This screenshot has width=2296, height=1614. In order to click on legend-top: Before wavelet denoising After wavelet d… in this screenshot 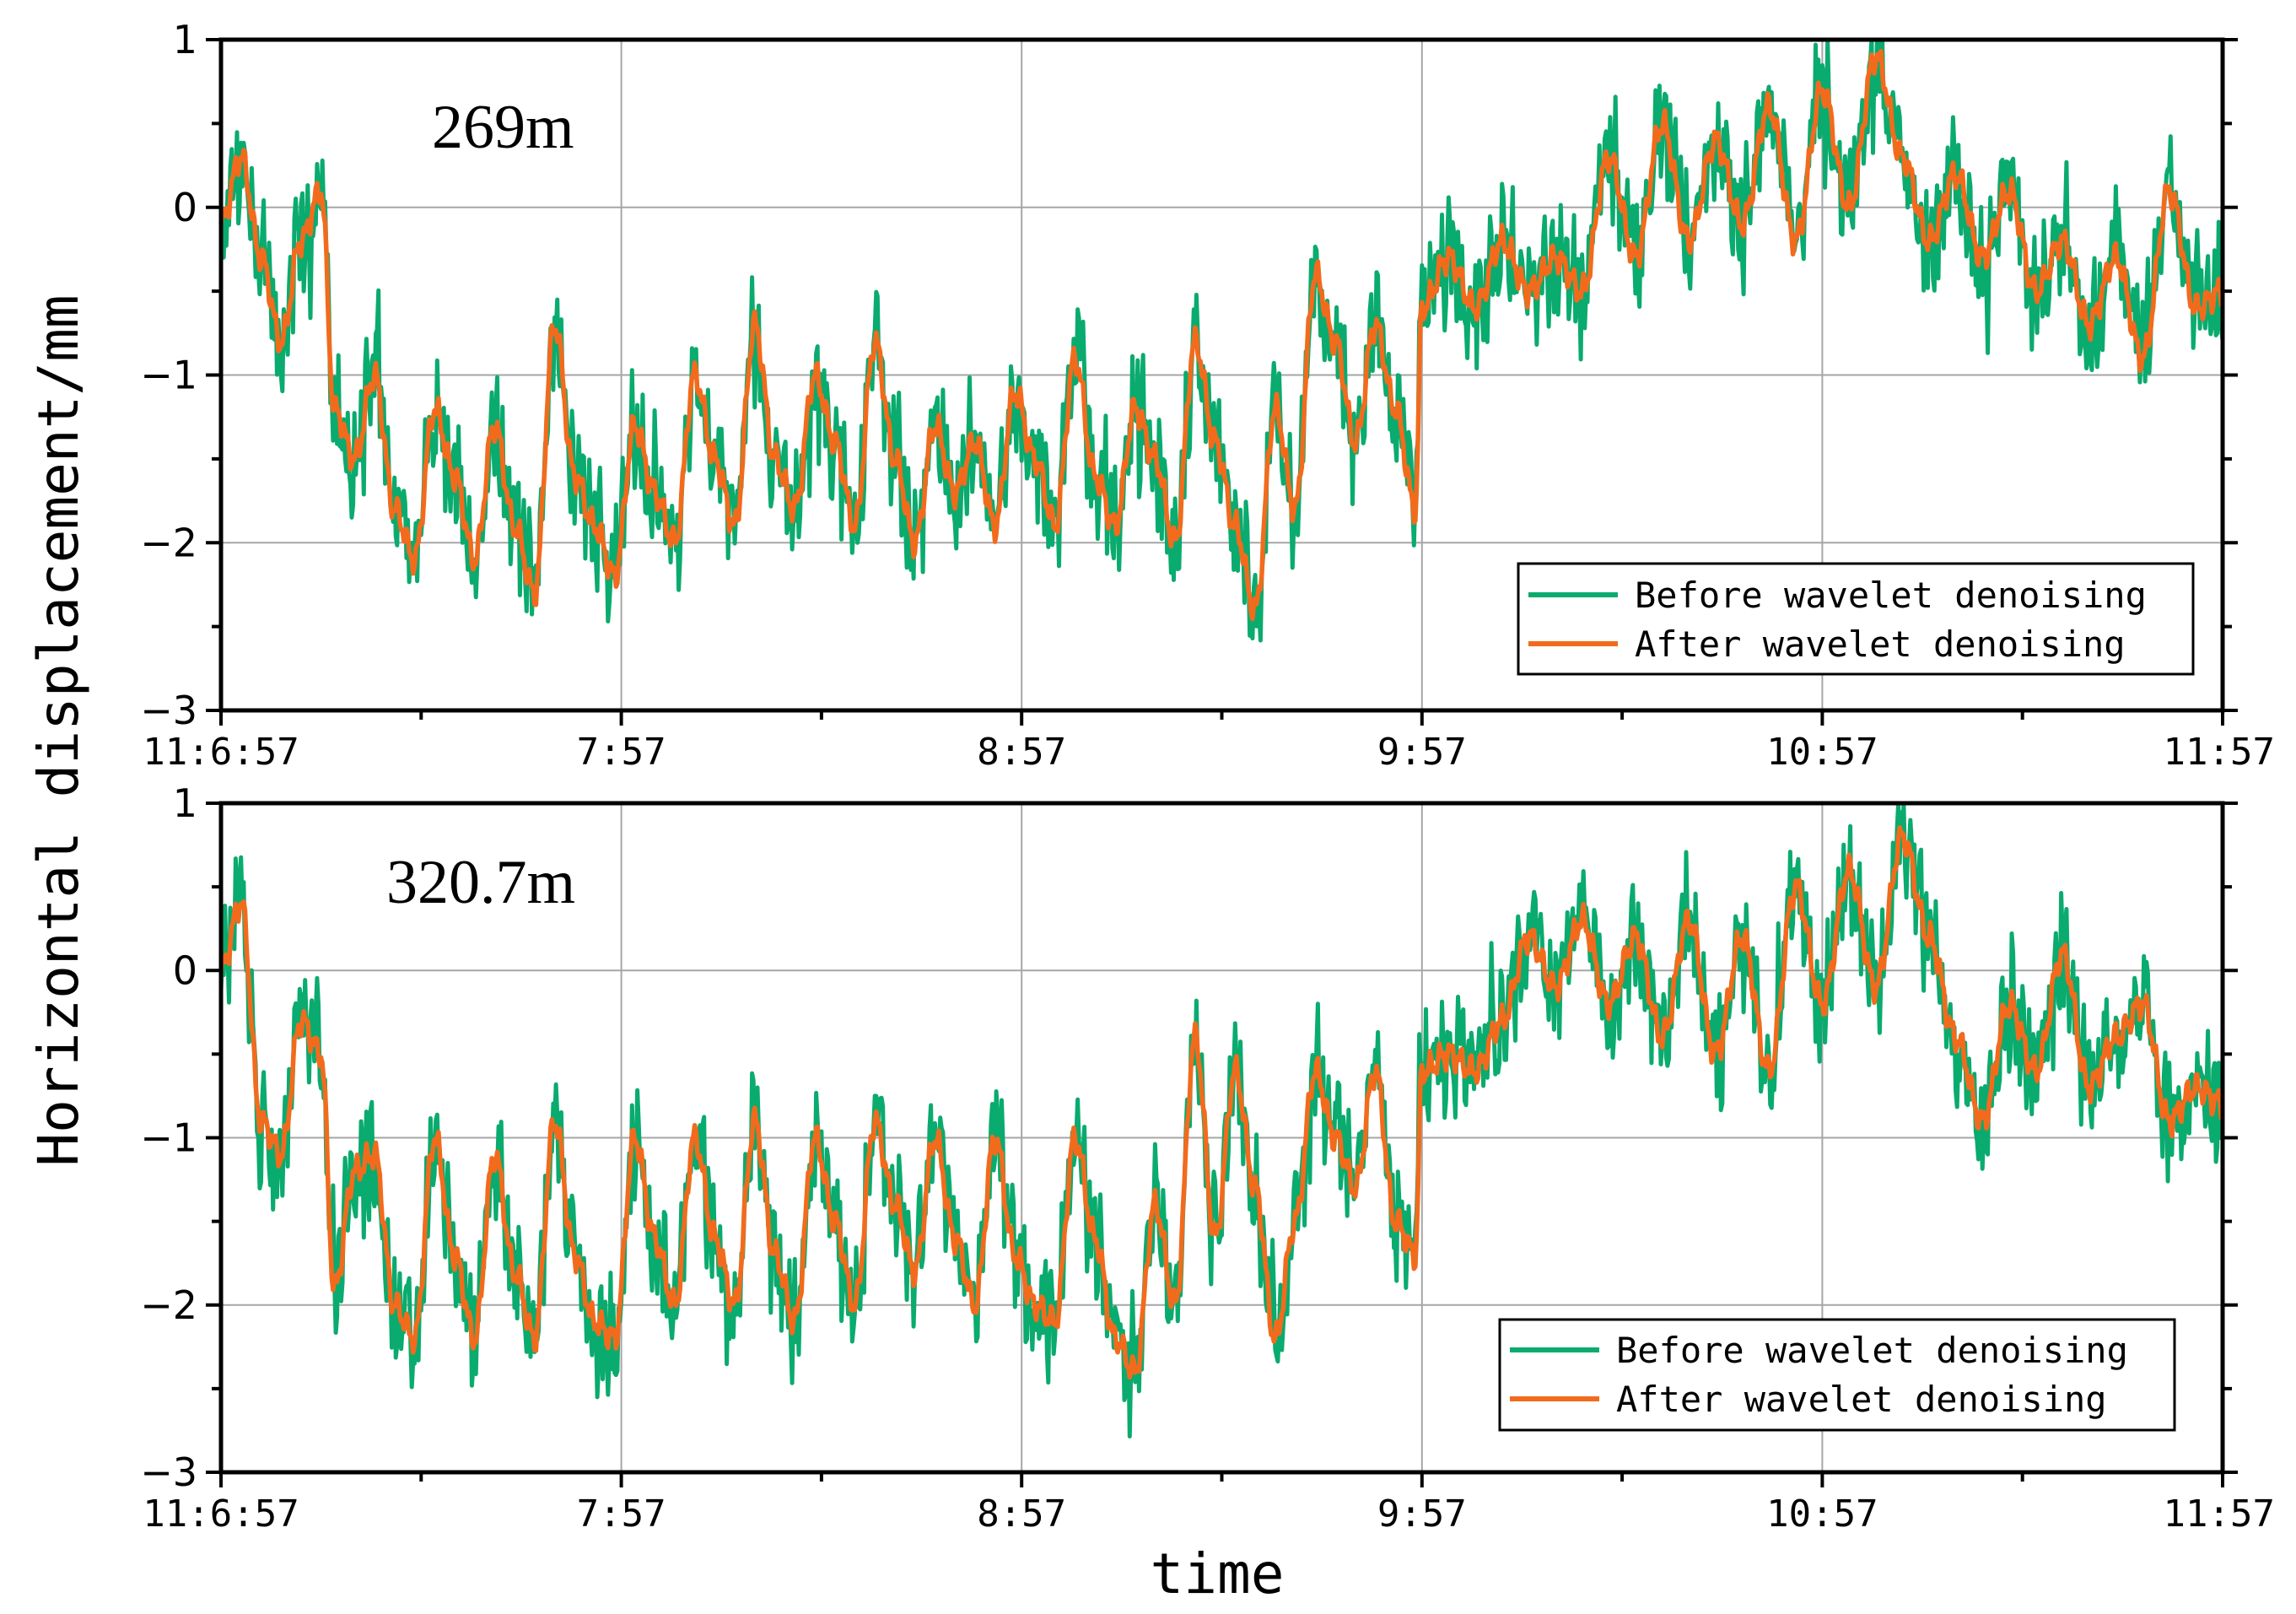, I will do `click(1856, 619)`.